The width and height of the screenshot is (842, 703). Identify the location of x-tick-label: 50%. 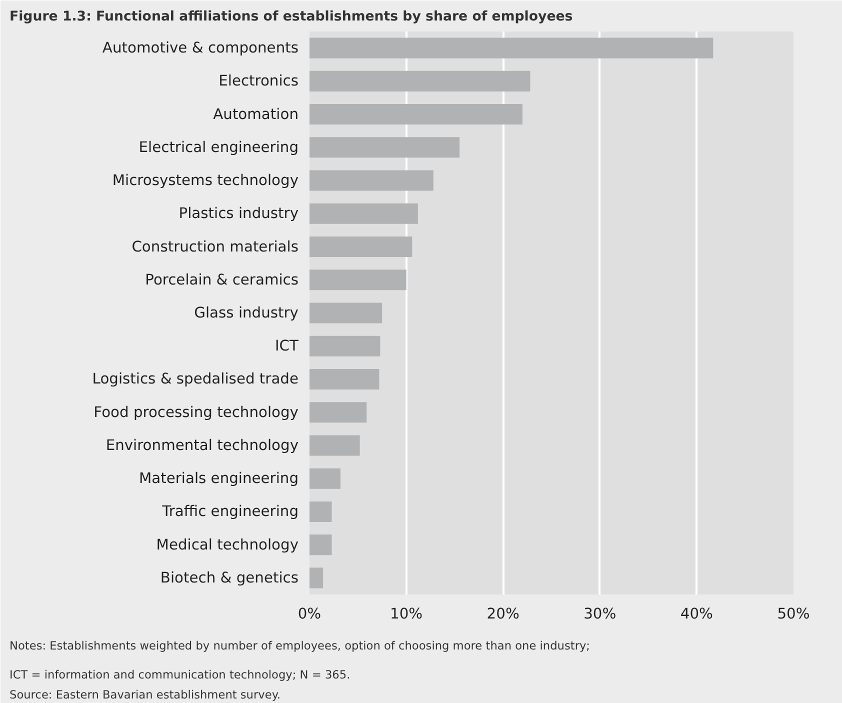
(793, 614).